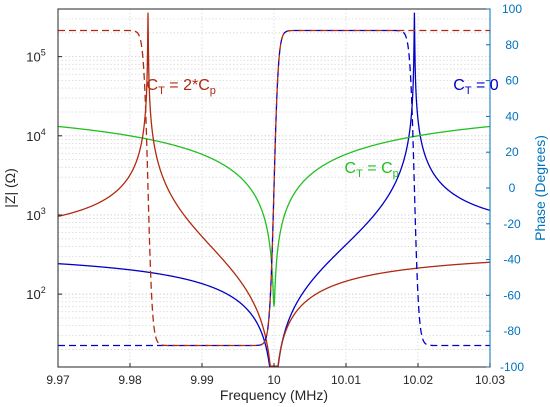 The width and height of the screenshot is (550, 407). Describe the element at coordinates (512, 45) in the screenshot. I see `y-right-tick-label-1: 80` at that location.